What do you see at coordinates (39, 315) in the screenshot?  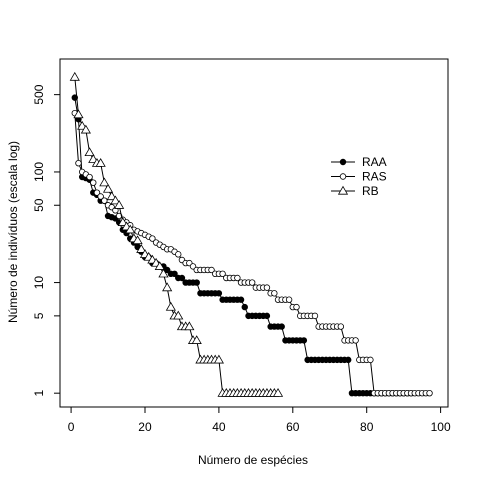 I see `y-tick-label: 5` at bounding box center [39, 315].